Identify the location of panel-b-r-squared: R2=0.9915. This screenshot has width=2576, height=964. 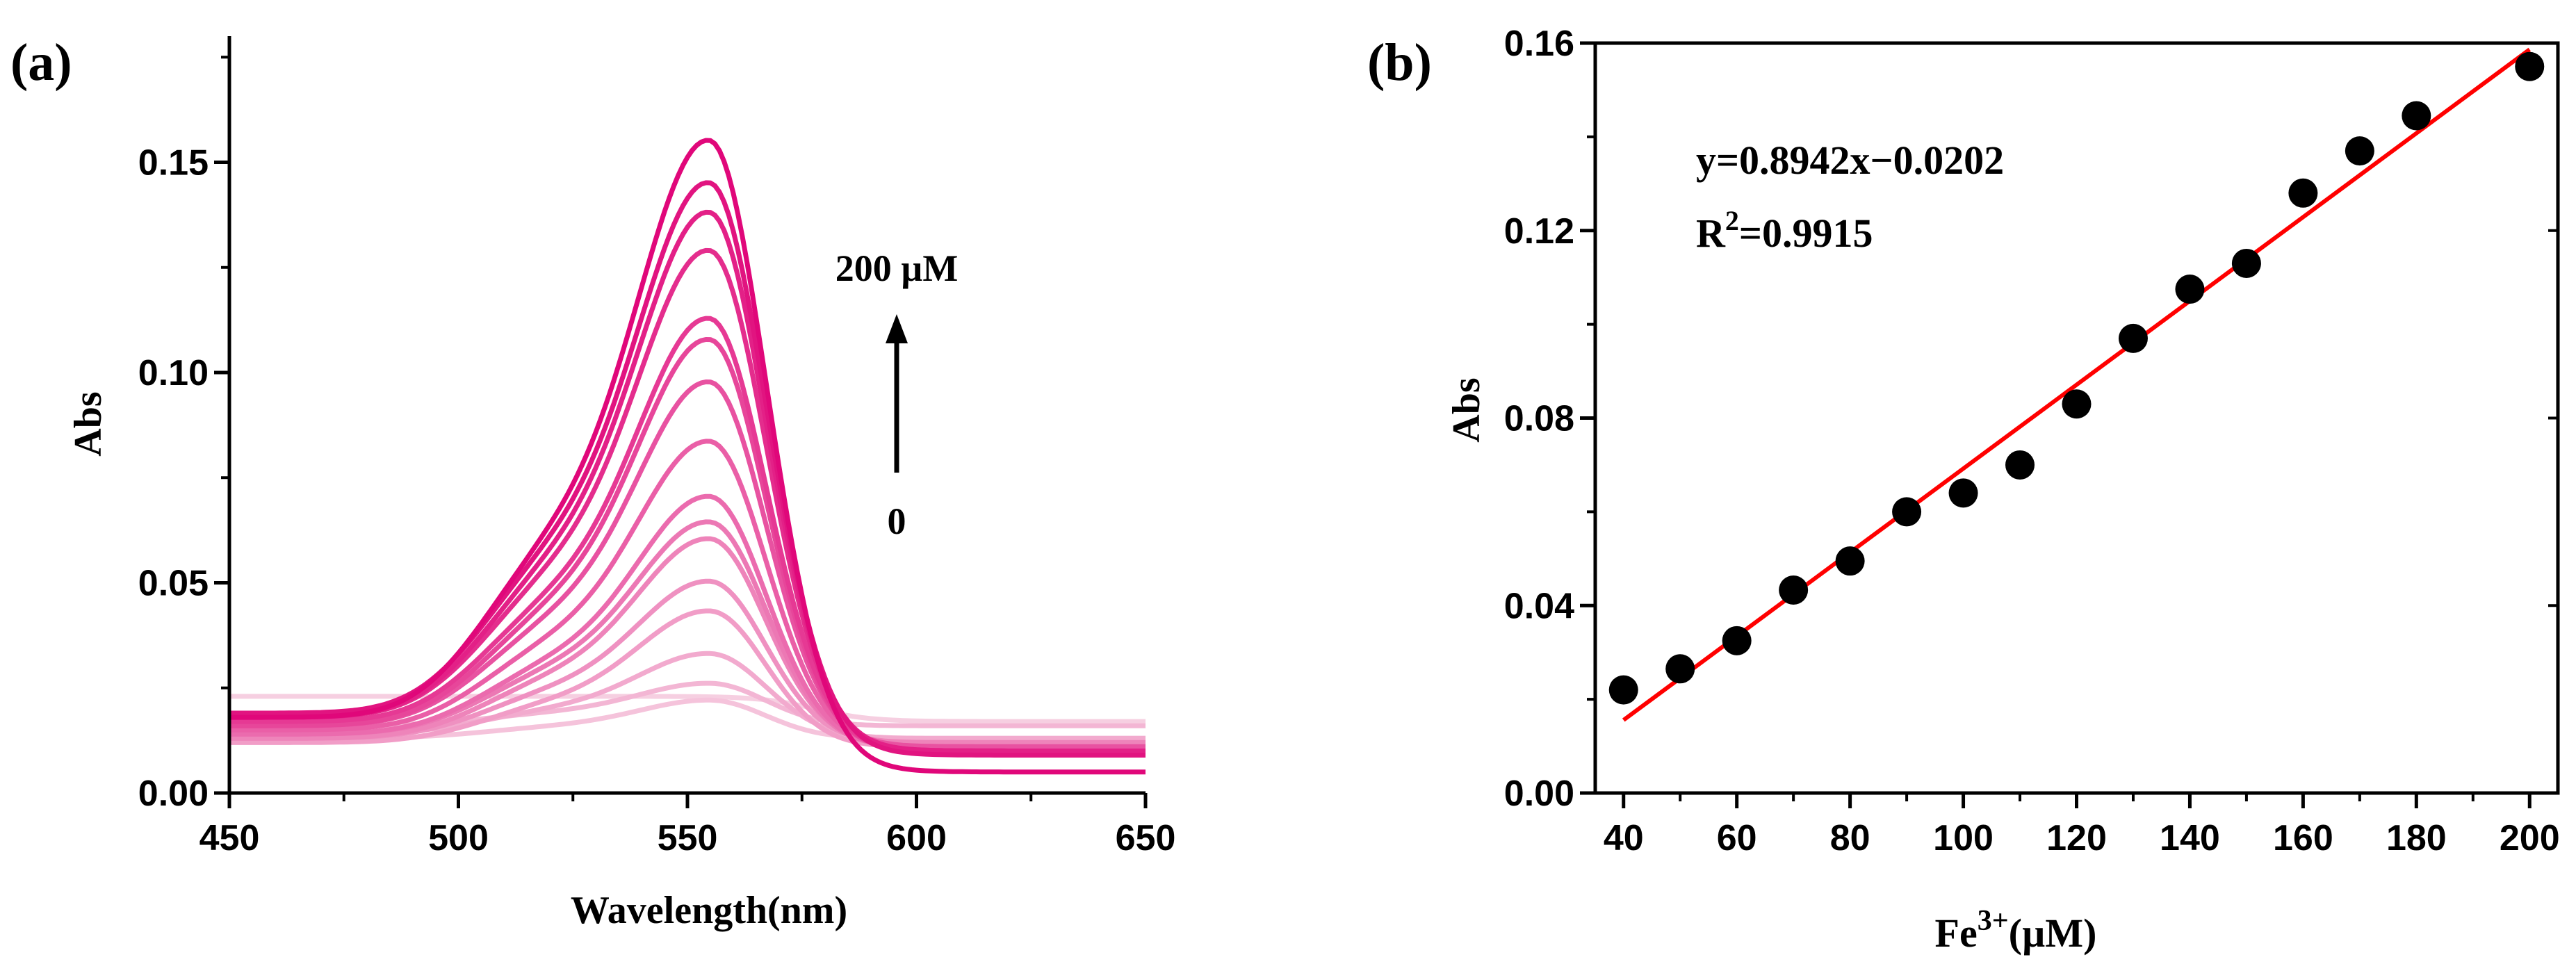
(1784, 230).